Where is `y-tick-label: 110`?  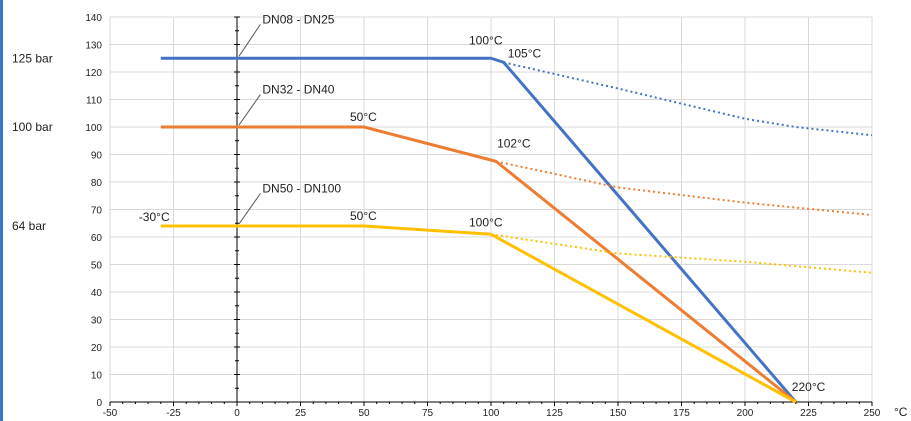
y-tick-label: 110 is located at coordinates (94, 101).